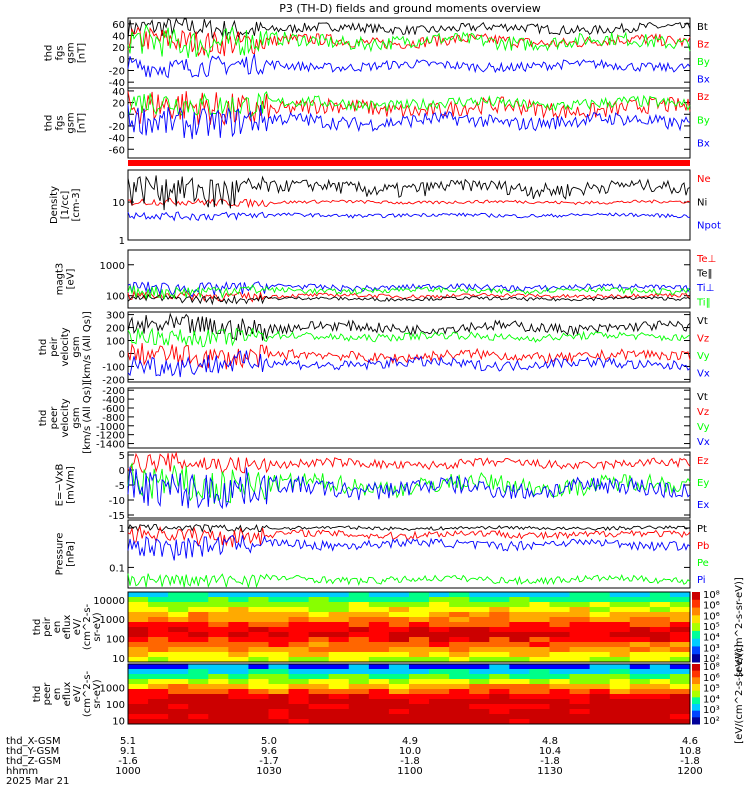 The width and height of the screenshot is (750, 800). I want to click on colorbar-segment, so click(696, 688).